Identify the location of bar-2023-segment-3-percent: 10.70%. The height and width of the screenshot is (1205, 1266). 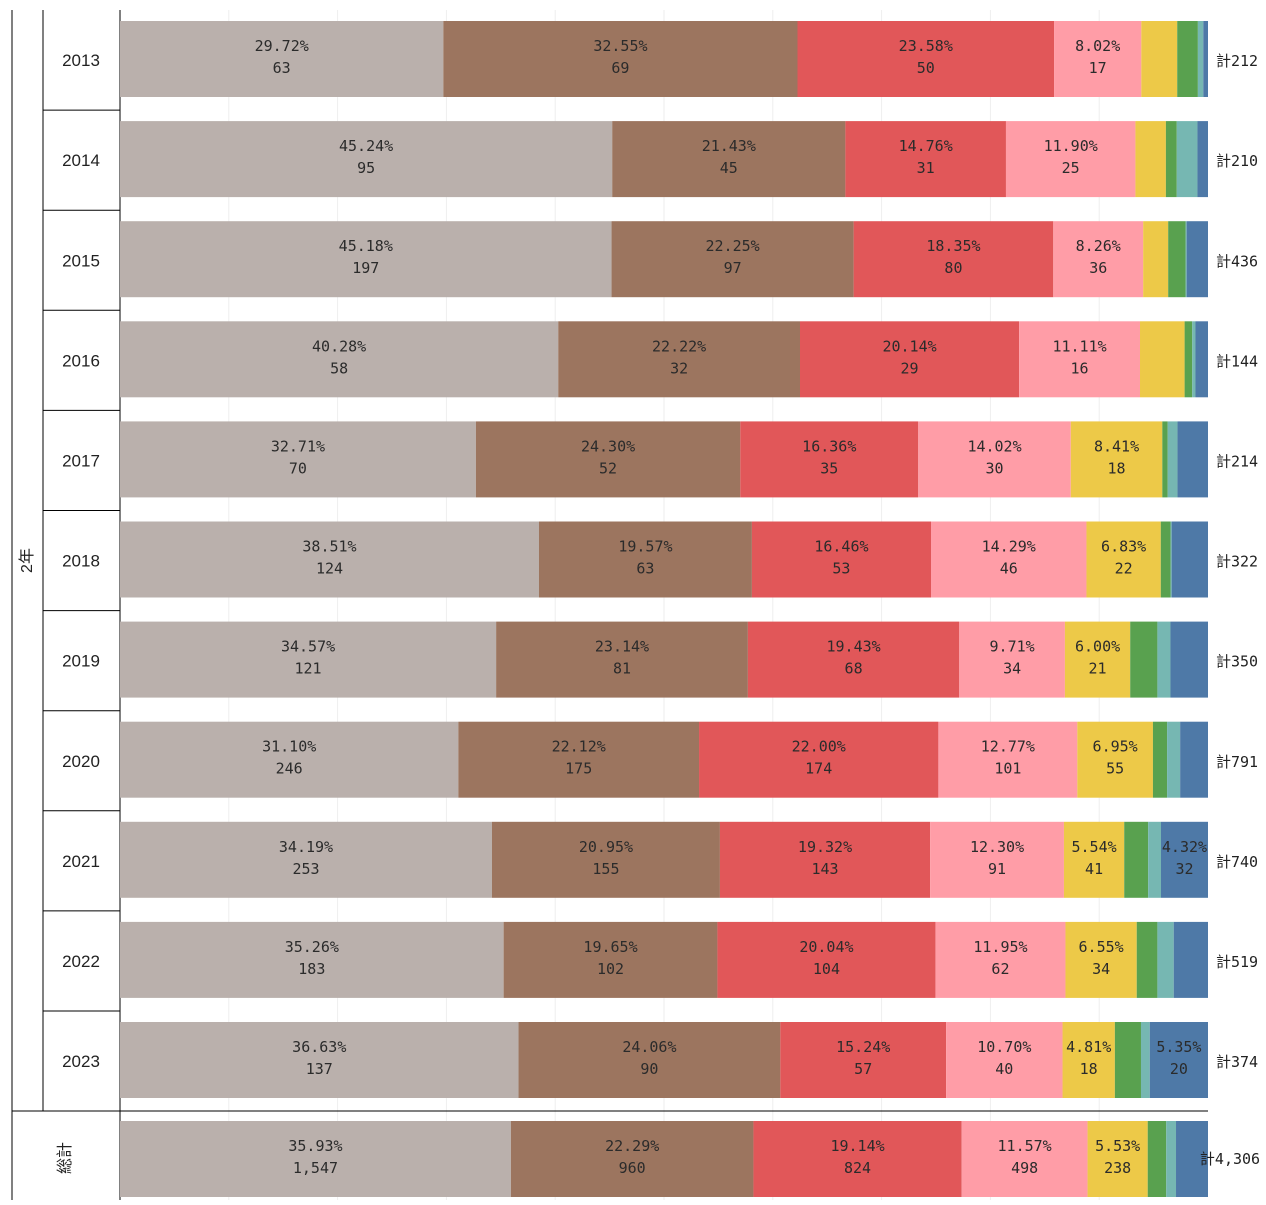
(1004, 1047).